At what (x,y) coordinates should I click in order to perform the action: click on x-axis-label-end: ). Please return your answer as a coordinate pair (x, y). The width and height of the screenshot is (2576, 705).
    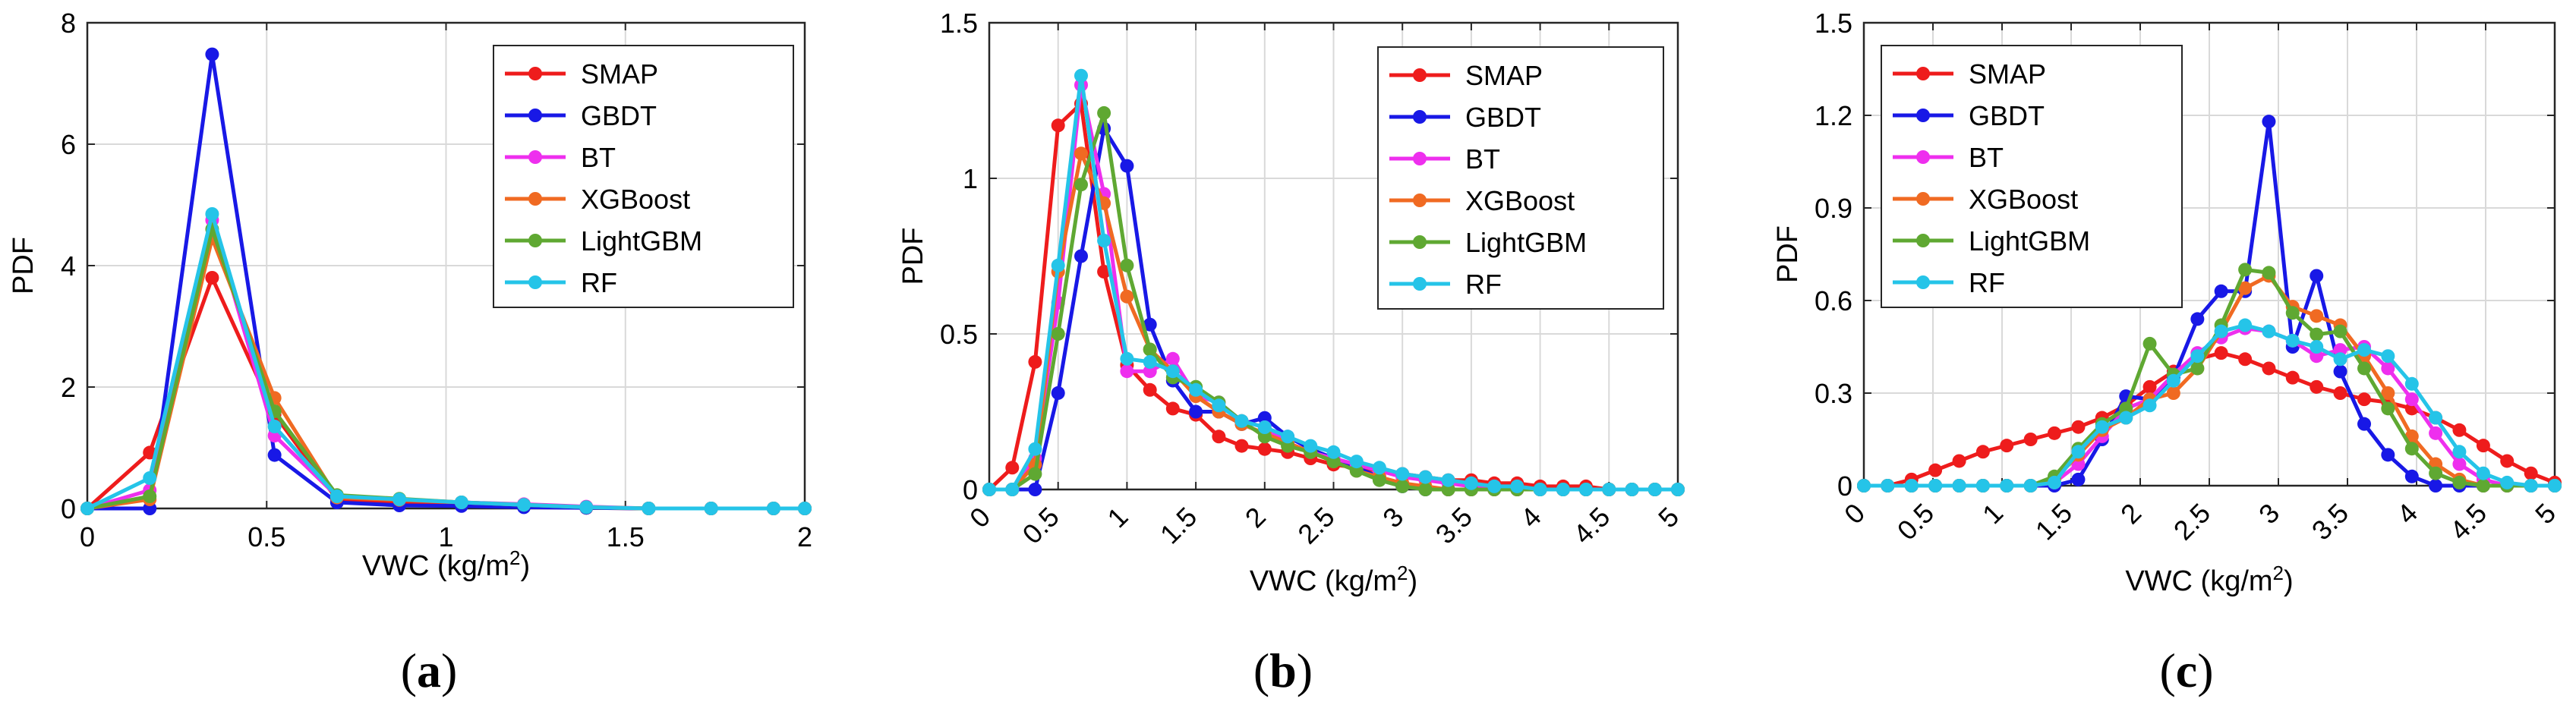
    Looking at the image, I should click on (526, 566).